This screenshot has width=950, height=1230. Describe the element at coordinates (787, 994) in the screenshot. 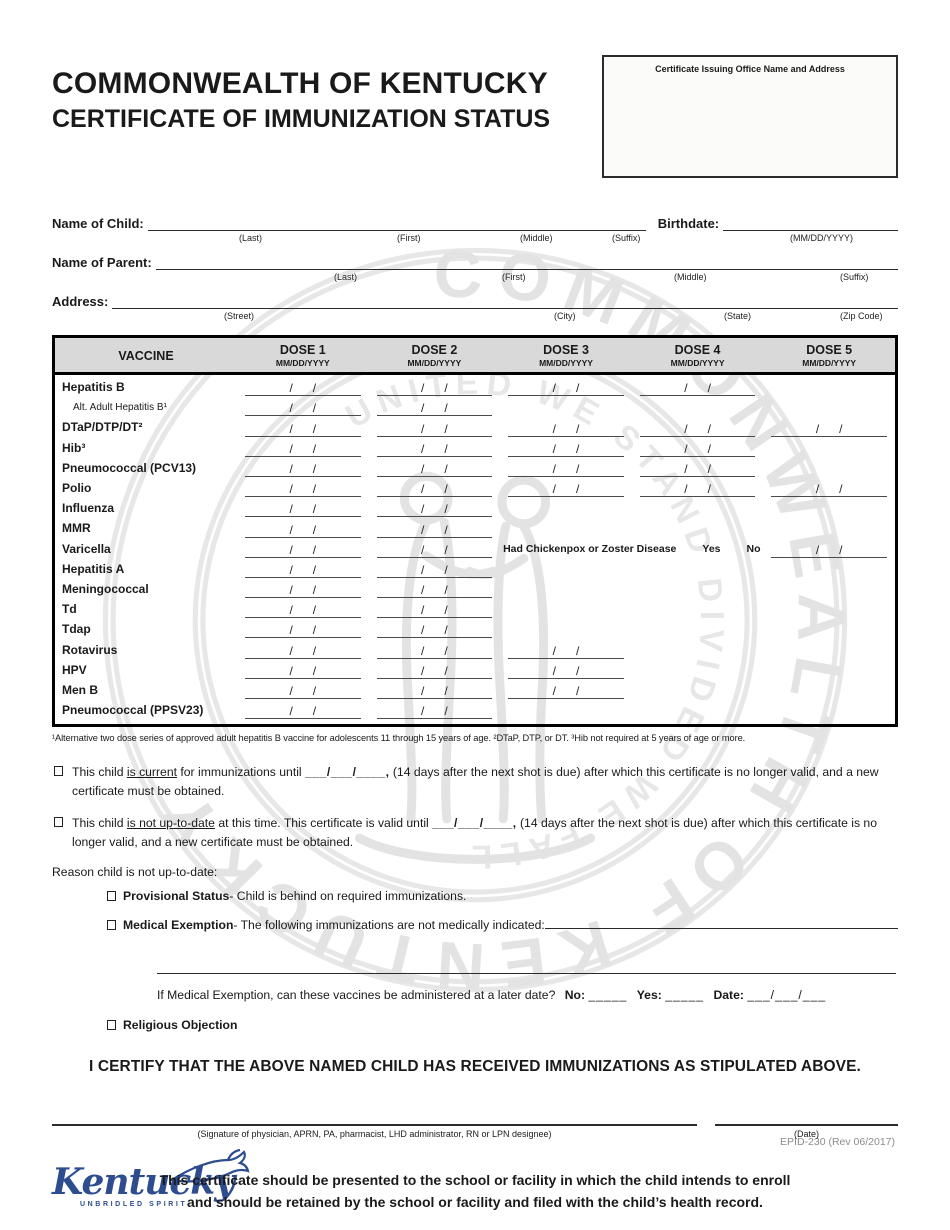

I see `date-blank: ___/___/___` at that location.